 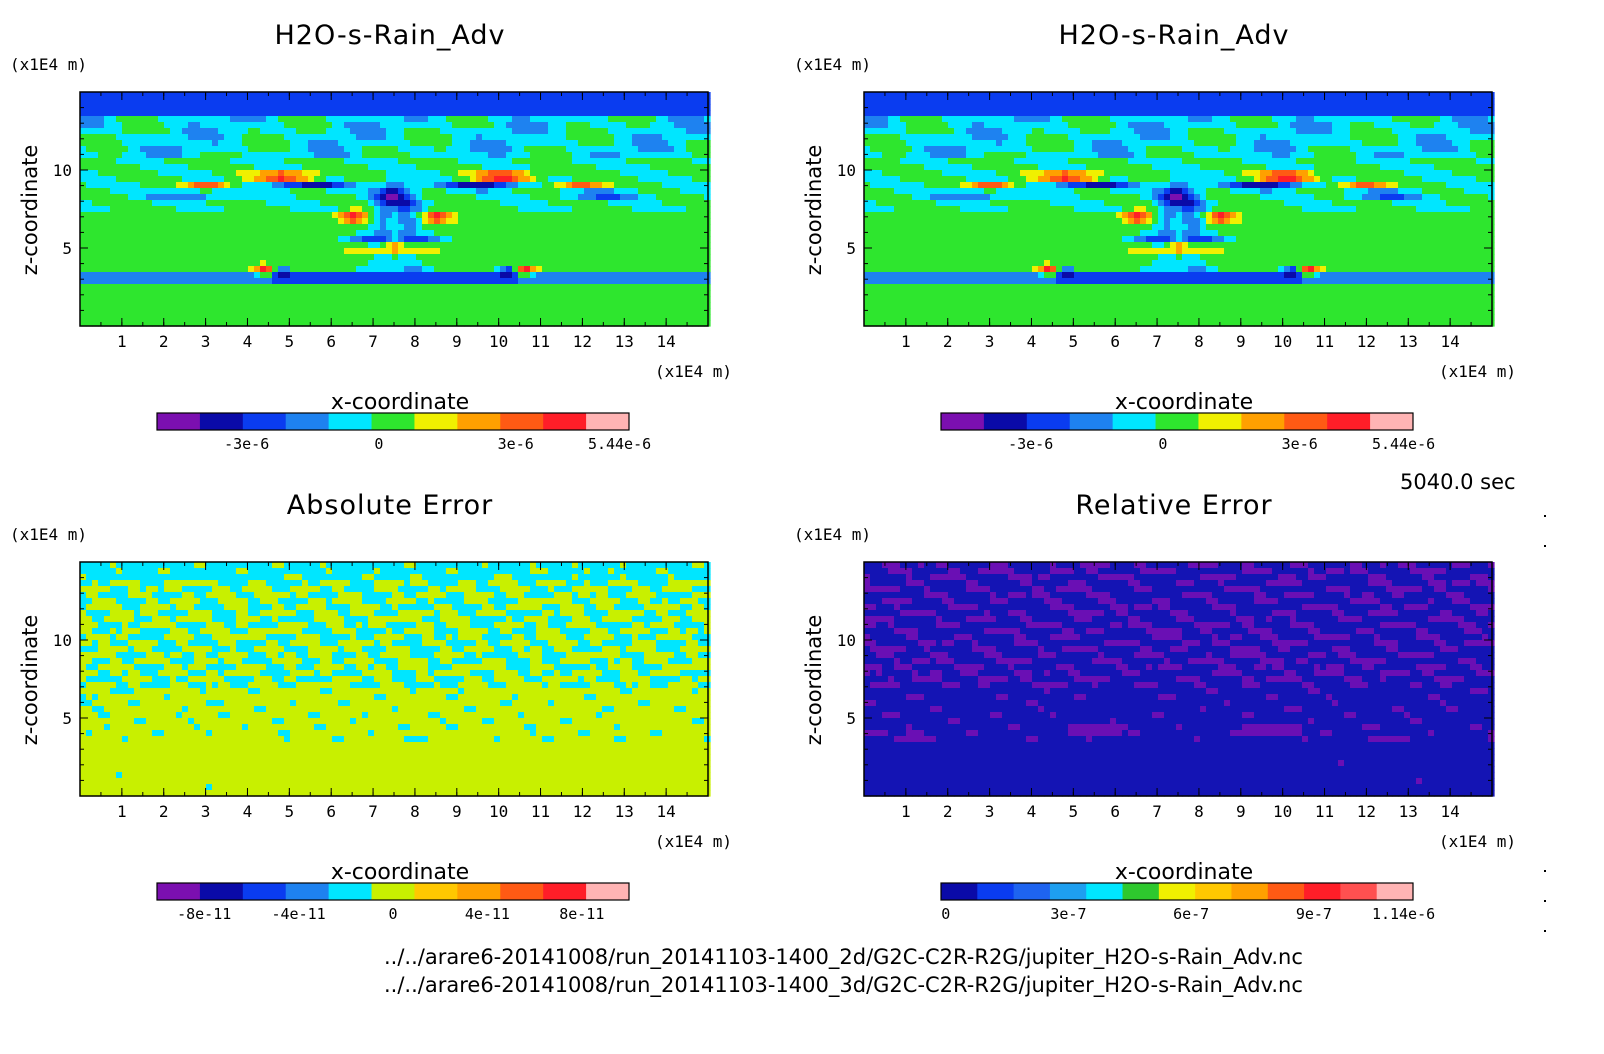 What do you see at coordinates (619, 444) in the screenshot?
I see `colorbar-label: 5.44e-6` at bounding box center [619, 444].